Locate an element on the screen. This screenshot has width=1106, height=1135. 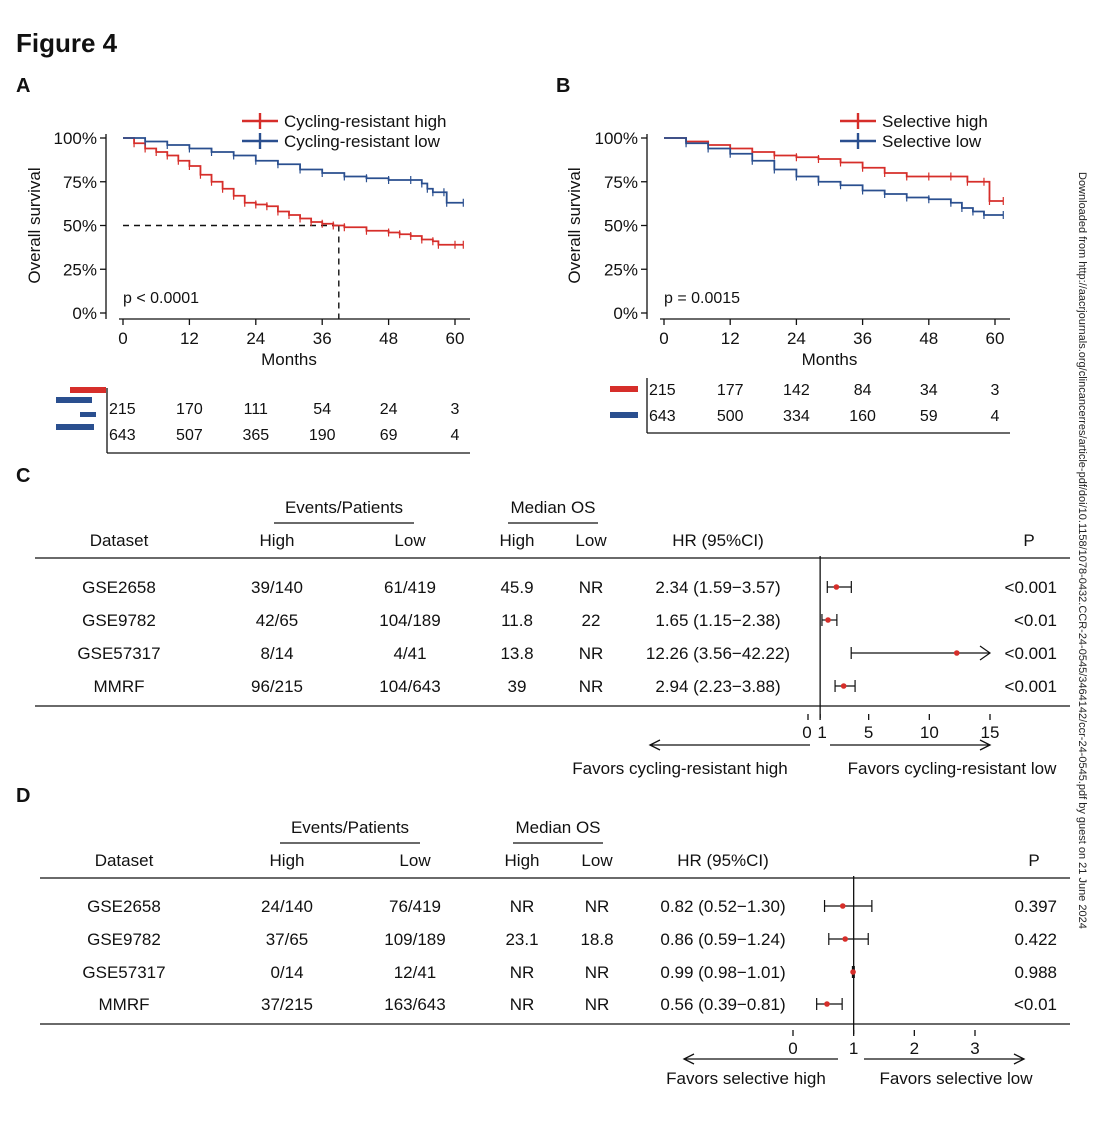
cell-events-high: 39/140 is located at coordinates (277, 587).